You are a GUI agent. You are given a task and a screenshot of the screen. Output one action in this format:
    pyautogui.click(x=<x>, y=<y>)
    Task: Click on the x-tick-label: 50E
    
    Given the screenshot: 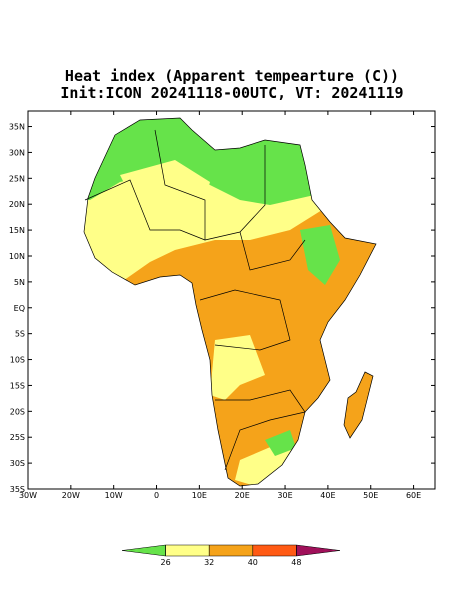 What is the action you would take?
    pyautogui.click(x=370, y=495)
    